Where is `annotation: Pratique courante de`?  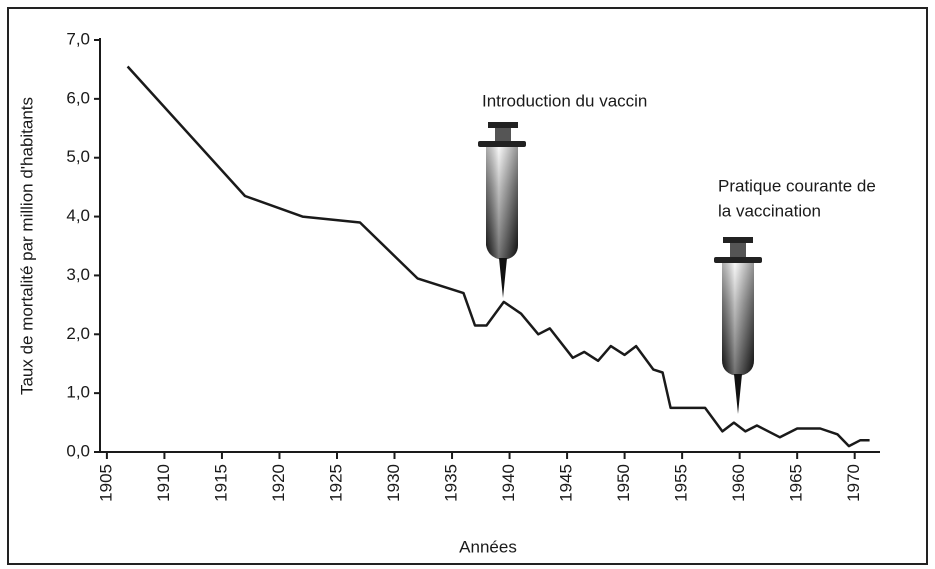 annotation: Pratique courante de is located at coordinates (797, 185).